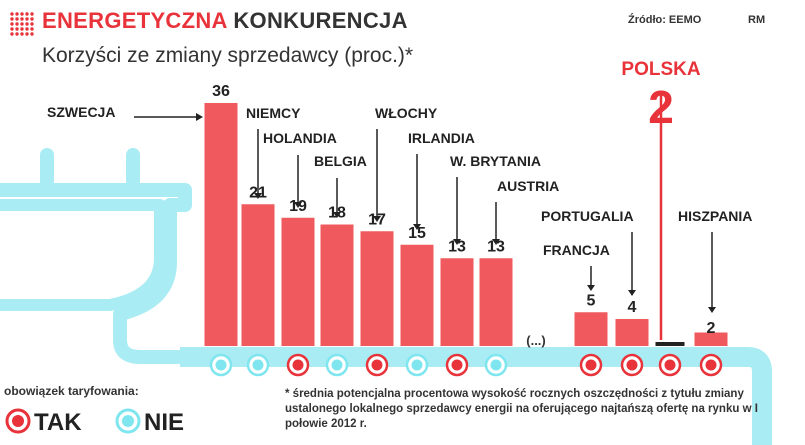 The height and width of the screenshot is (445, 805). Describe the element at coordinates (712, 310) in the screenshot. I see `pointer-arrow-hiszpania` at that location.